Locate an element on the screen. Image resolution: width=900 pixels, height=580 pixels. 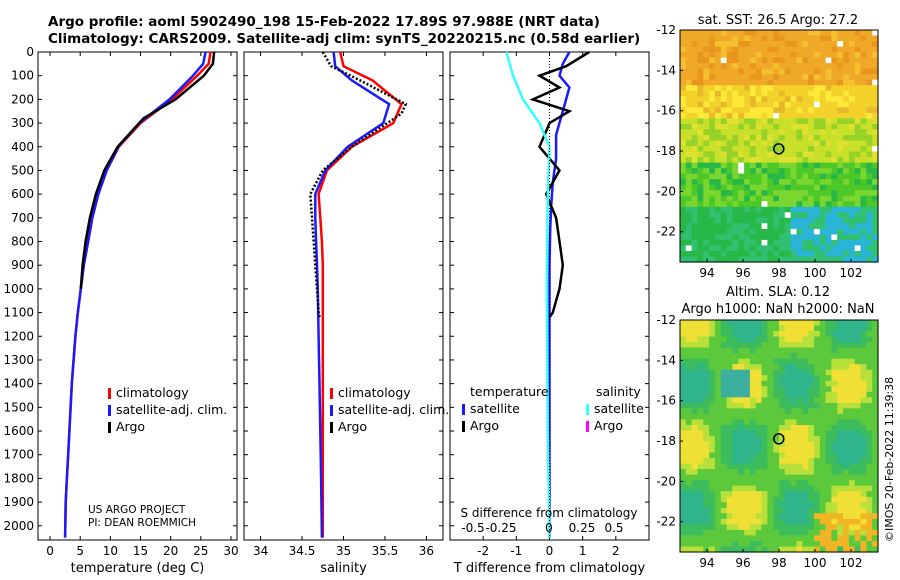
y-tick-label: 600 is located at coordinates (22, 194).